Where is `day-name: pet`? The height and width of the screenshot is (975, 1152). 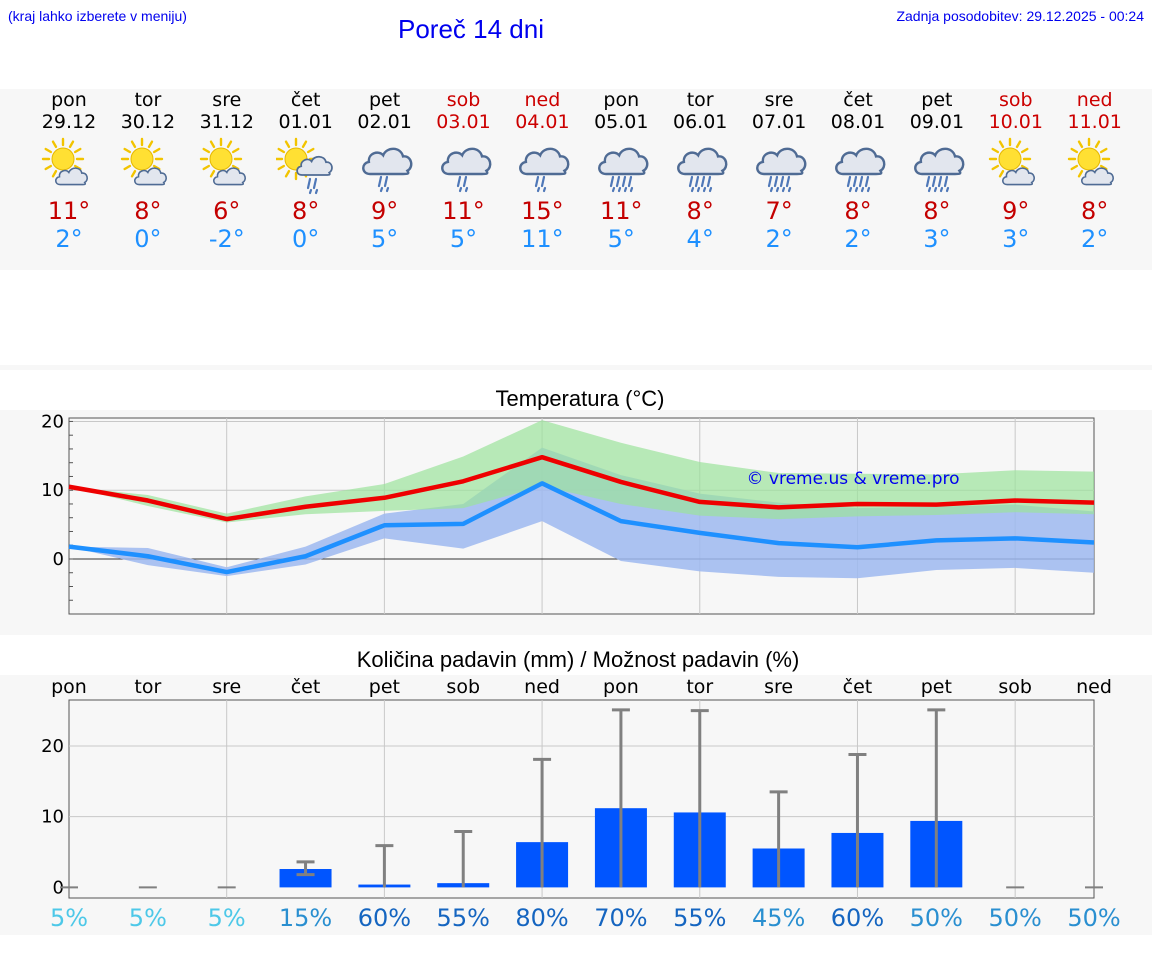 day-name: pet is located at coordinates (937, 100).